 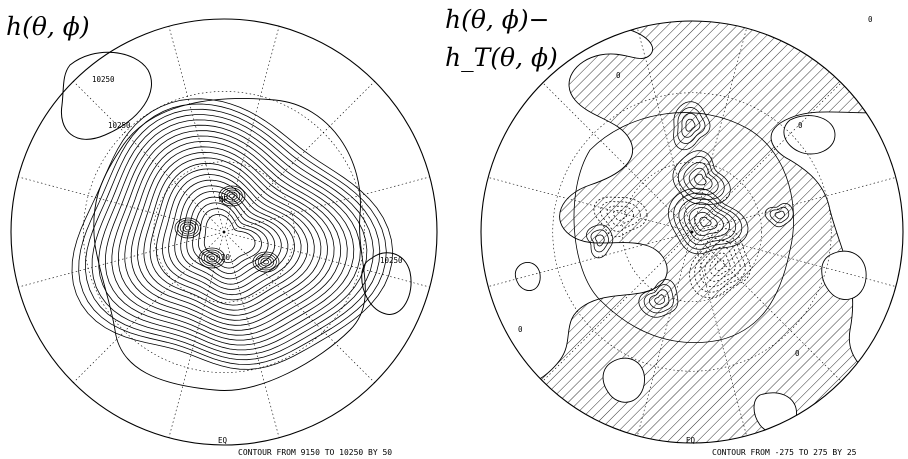 I want to click on right-contour-label-3: 0, so click(x=797, y=353).